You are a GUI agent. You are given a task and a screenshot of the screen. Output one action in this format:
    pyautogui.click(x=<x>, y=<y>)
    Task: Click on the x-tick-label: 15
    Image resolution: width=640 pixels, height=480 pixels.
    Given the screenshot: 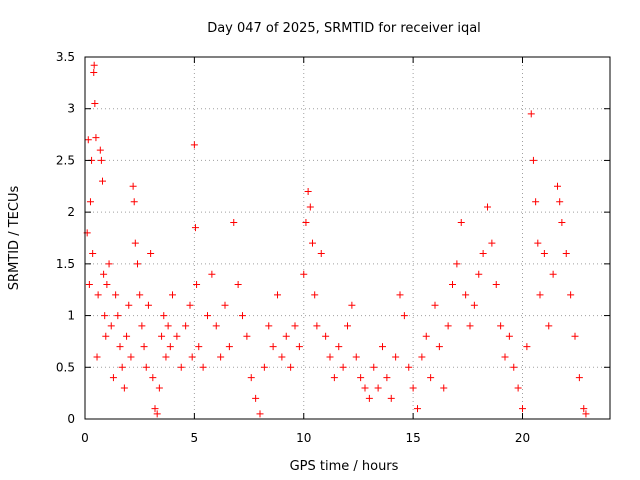 What is the action you would take?
    pyautogui.click(x=412, y=438)
    